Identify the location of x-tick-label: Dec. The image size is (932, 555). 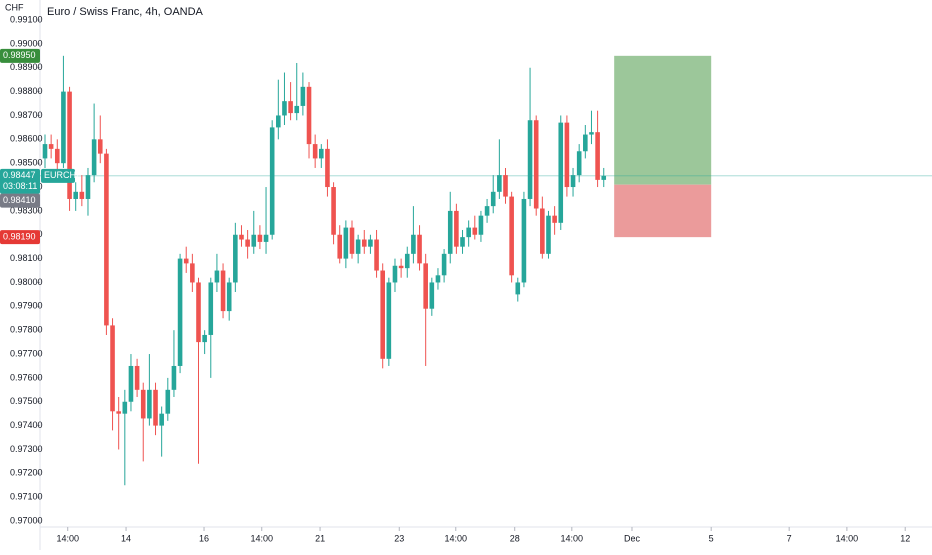
(632, 538).